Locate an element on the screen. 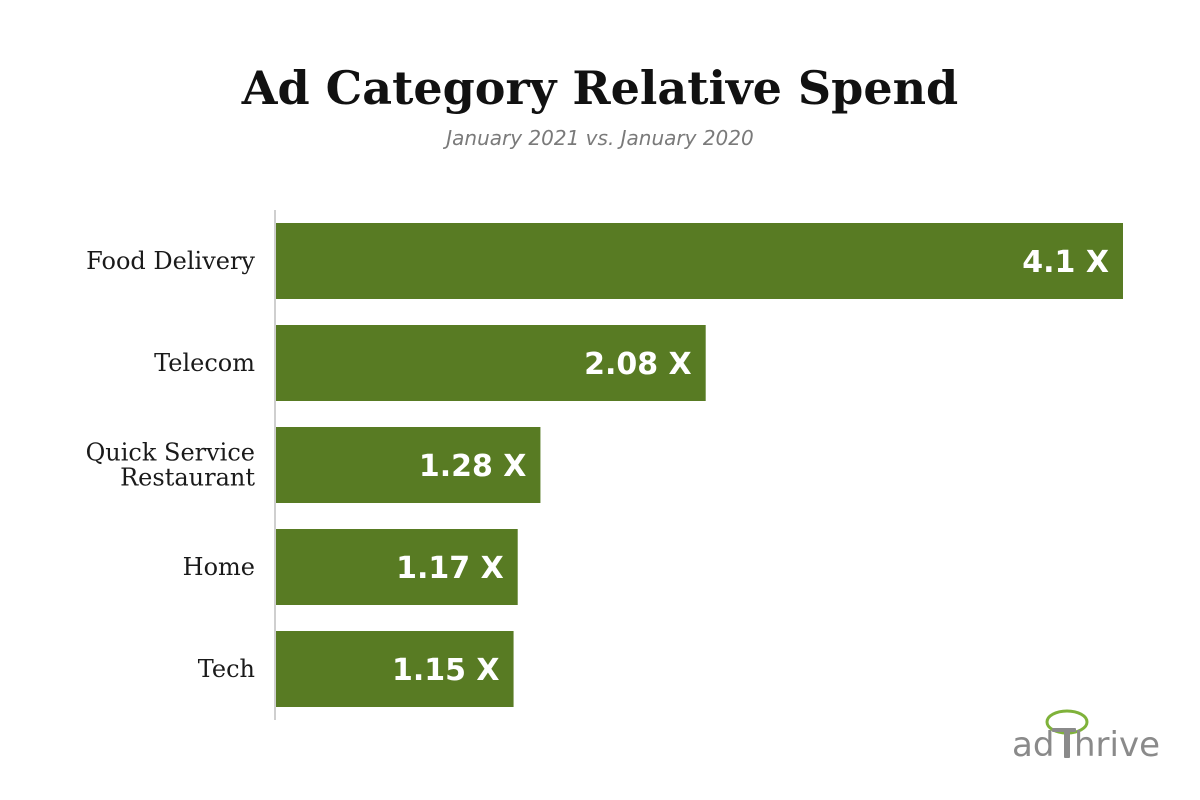  category-label-3: Quick Service Restaurant is located at coordinates (171, 465).